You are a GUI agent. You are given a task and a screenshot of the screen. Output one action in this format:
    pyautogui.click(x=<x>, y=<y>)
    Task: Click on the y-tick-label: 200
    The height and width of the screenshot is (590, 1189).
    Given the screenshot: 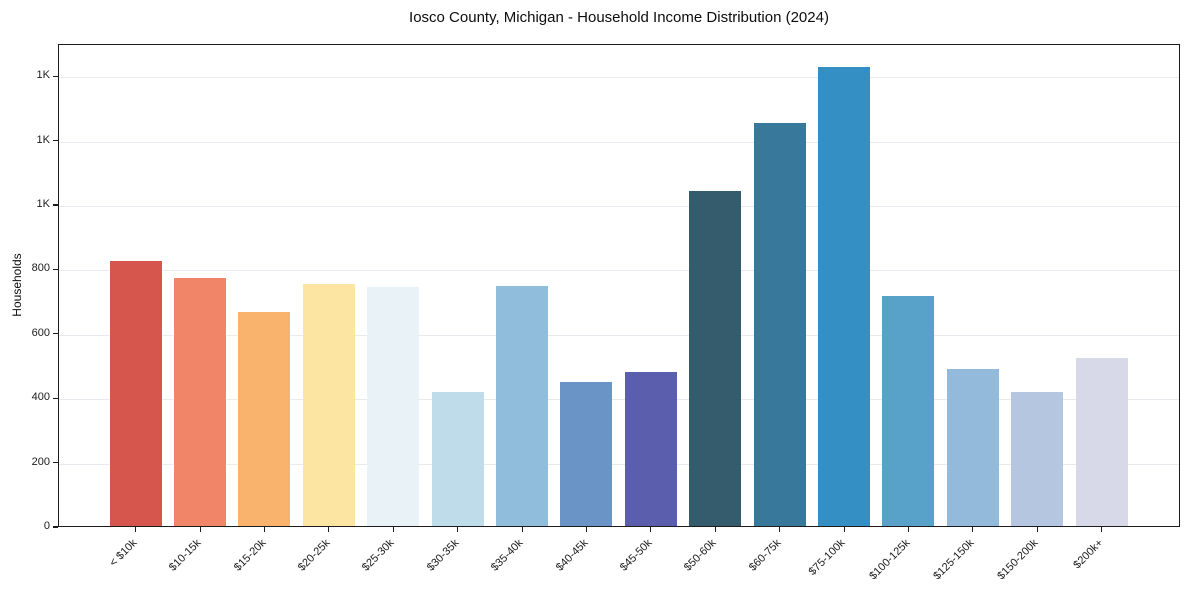 What is the action you would take?
    pyautogui.click(x=40, y=461)
    